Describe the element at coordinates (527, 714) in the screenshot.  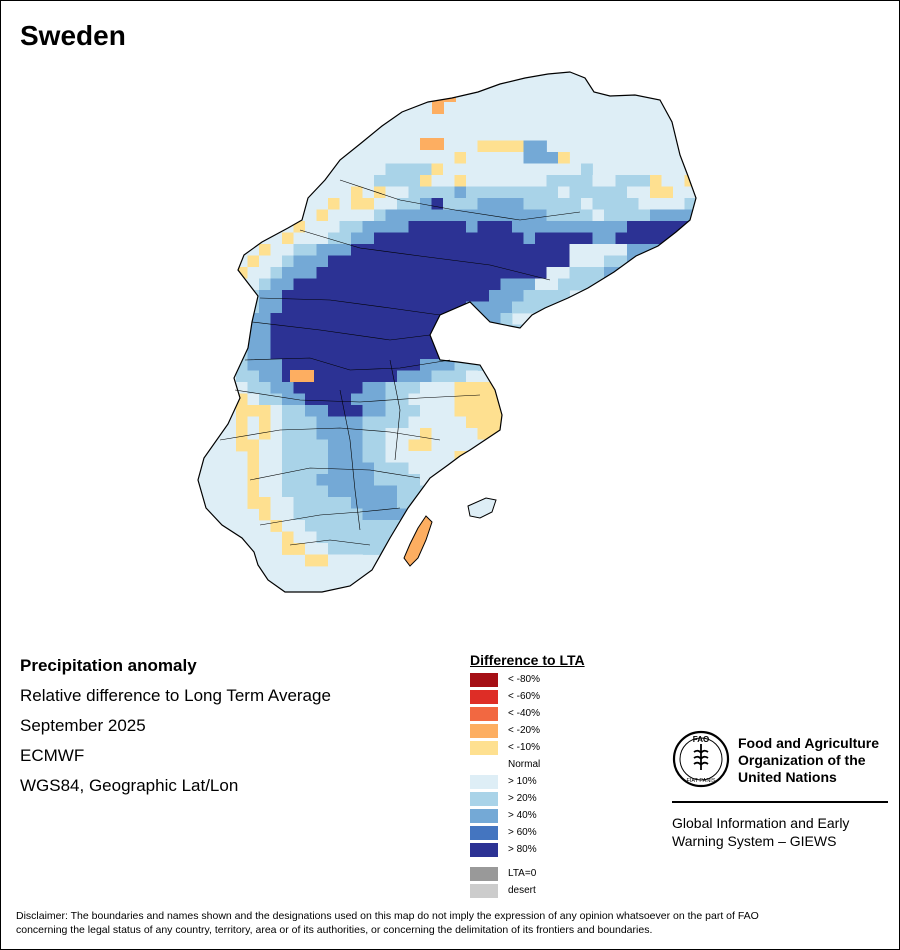
I see `legend-item: < -40%` at that location.